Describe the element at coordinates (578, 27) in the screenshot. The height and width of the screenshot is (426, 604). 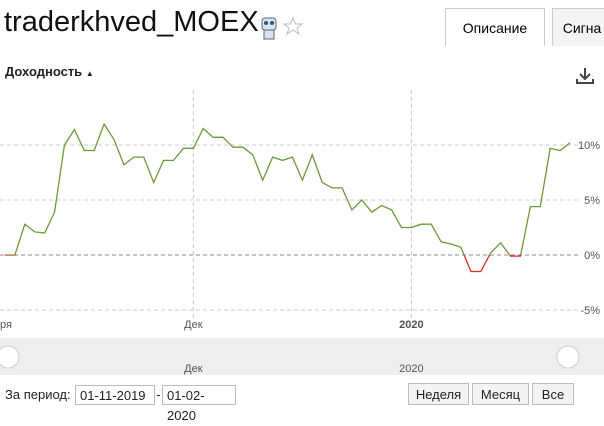
I see `tab: Сигна` at that location.